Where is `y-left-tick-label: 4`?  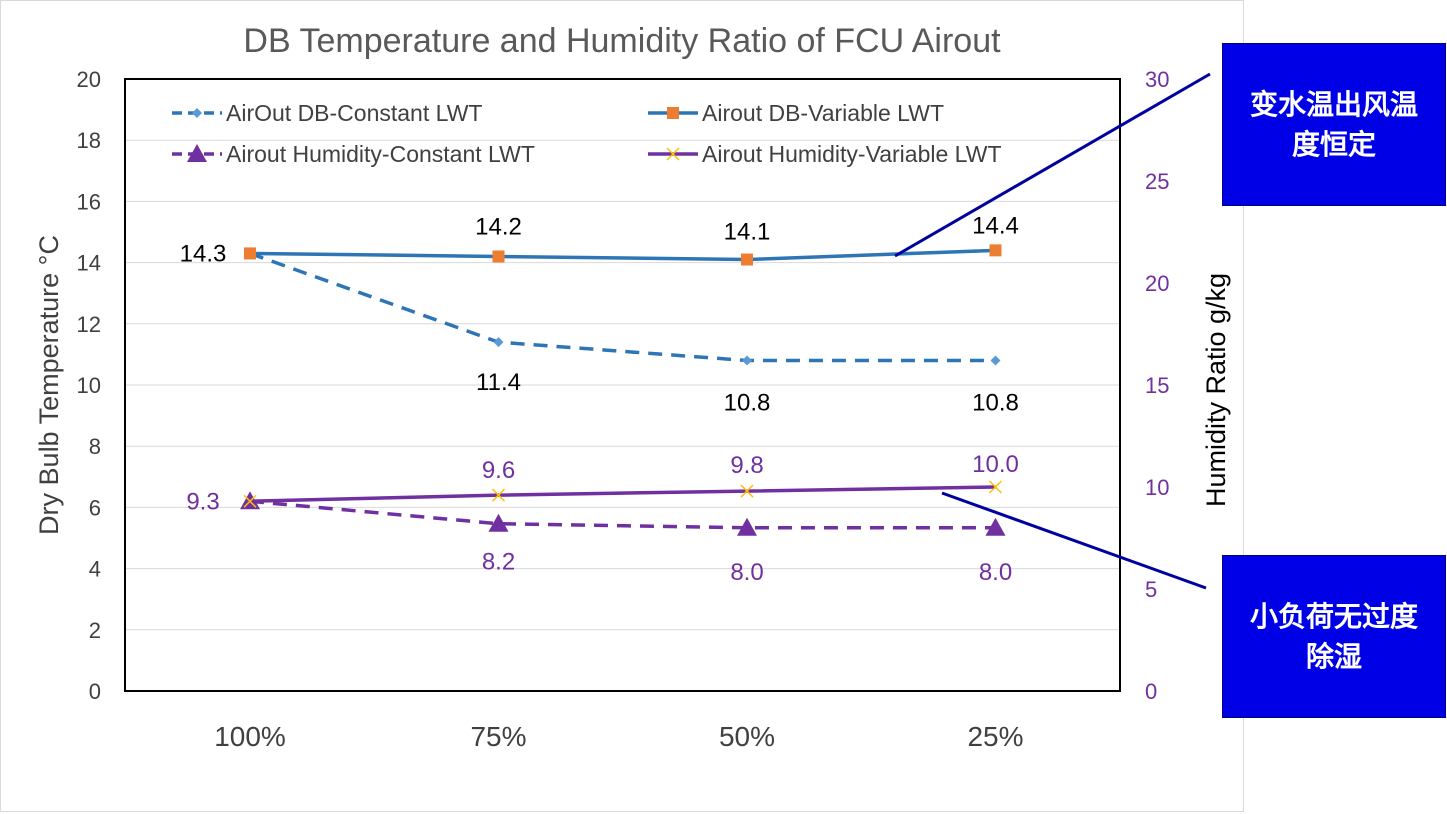
y-left-tick-label: 4 is located at coordinates (95, 569).